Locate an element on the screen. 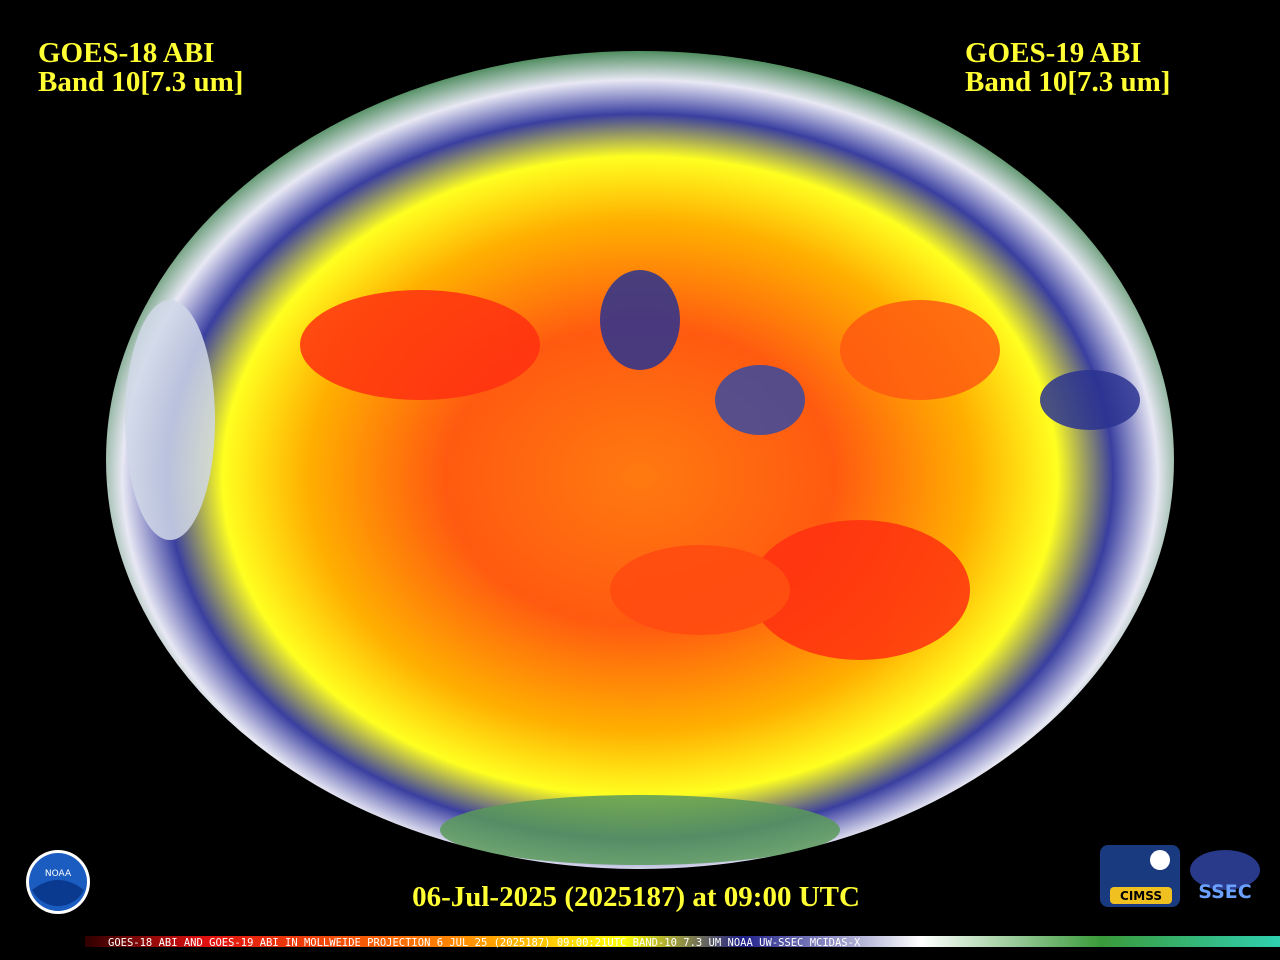 The image size is (1280, 960). left-subtitle: Band 10[7.3 um] is located at coordinates (140, 82).